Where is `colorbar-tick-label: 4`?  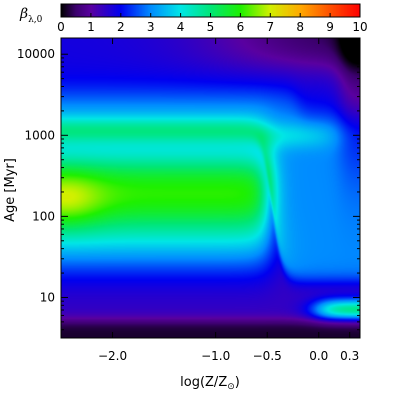 colorbar-tick-label: 4 is located at coordinates (181, 27).